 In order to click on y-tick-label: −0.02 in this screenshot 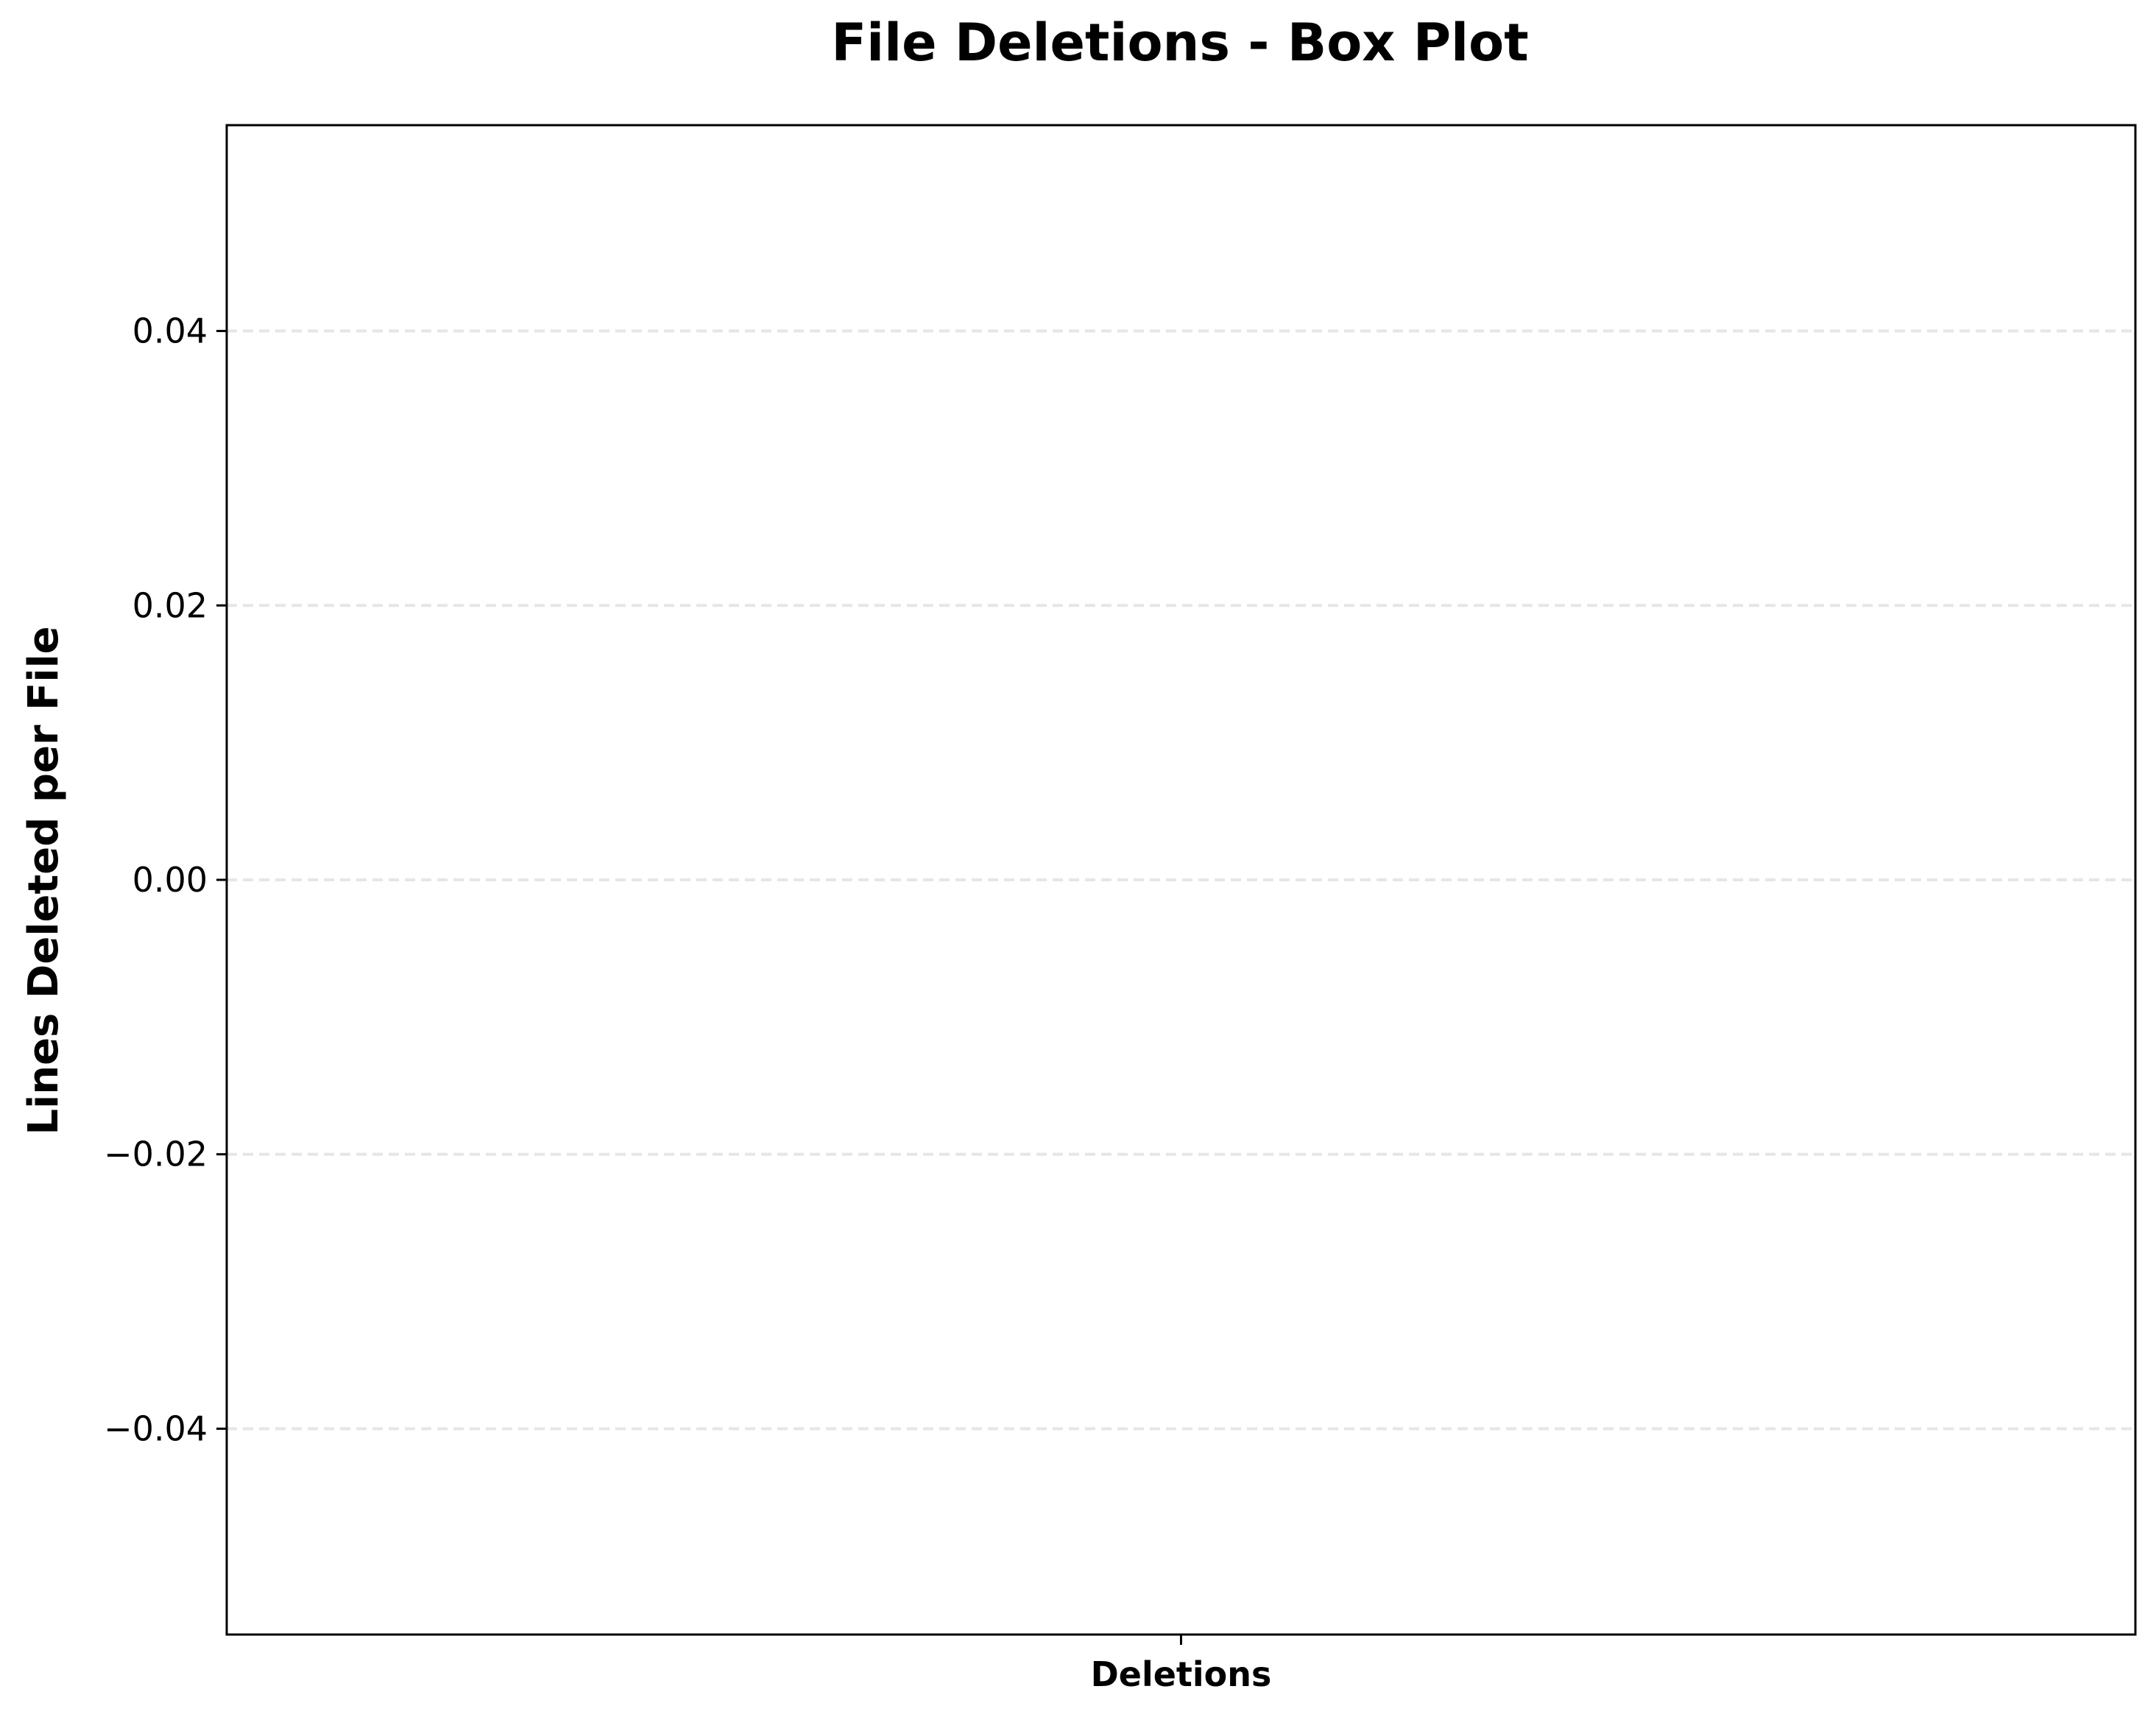, I will do `click(156, 1154)`.